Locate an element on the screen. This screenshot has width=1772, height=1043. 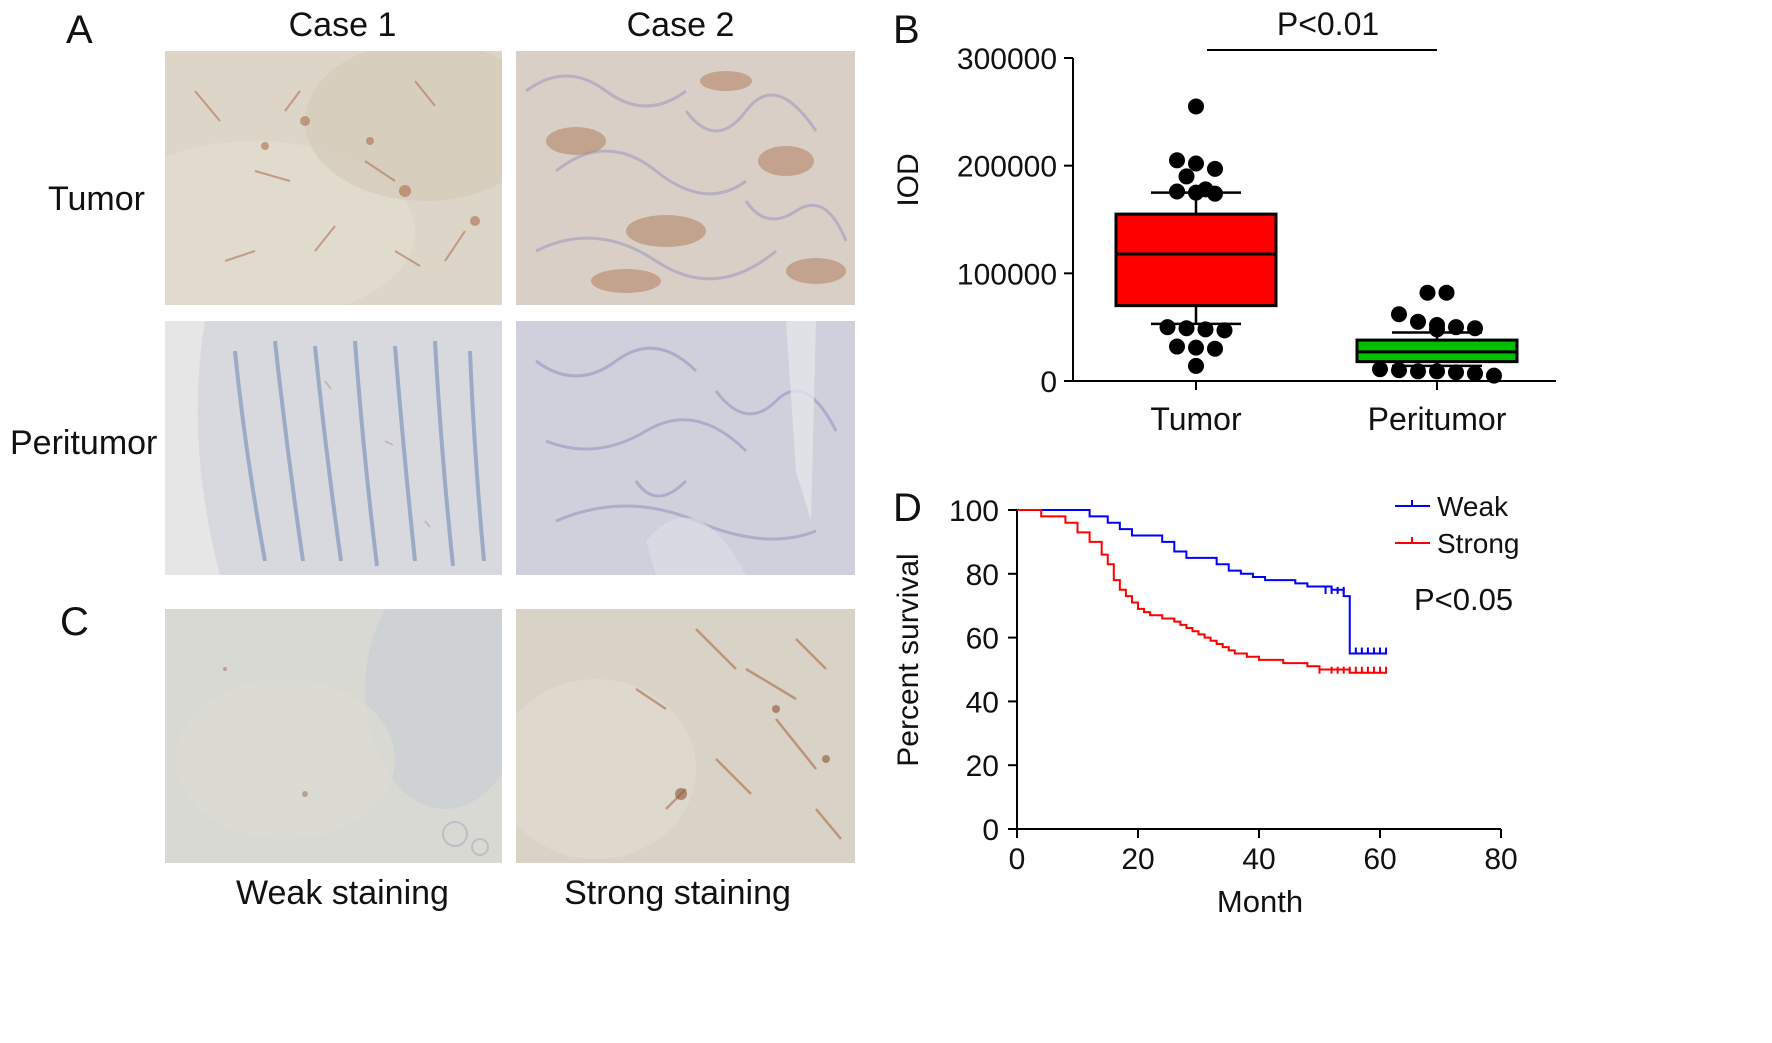
caption-strong-staining: Strong staining is located at coordinates (677, 893).